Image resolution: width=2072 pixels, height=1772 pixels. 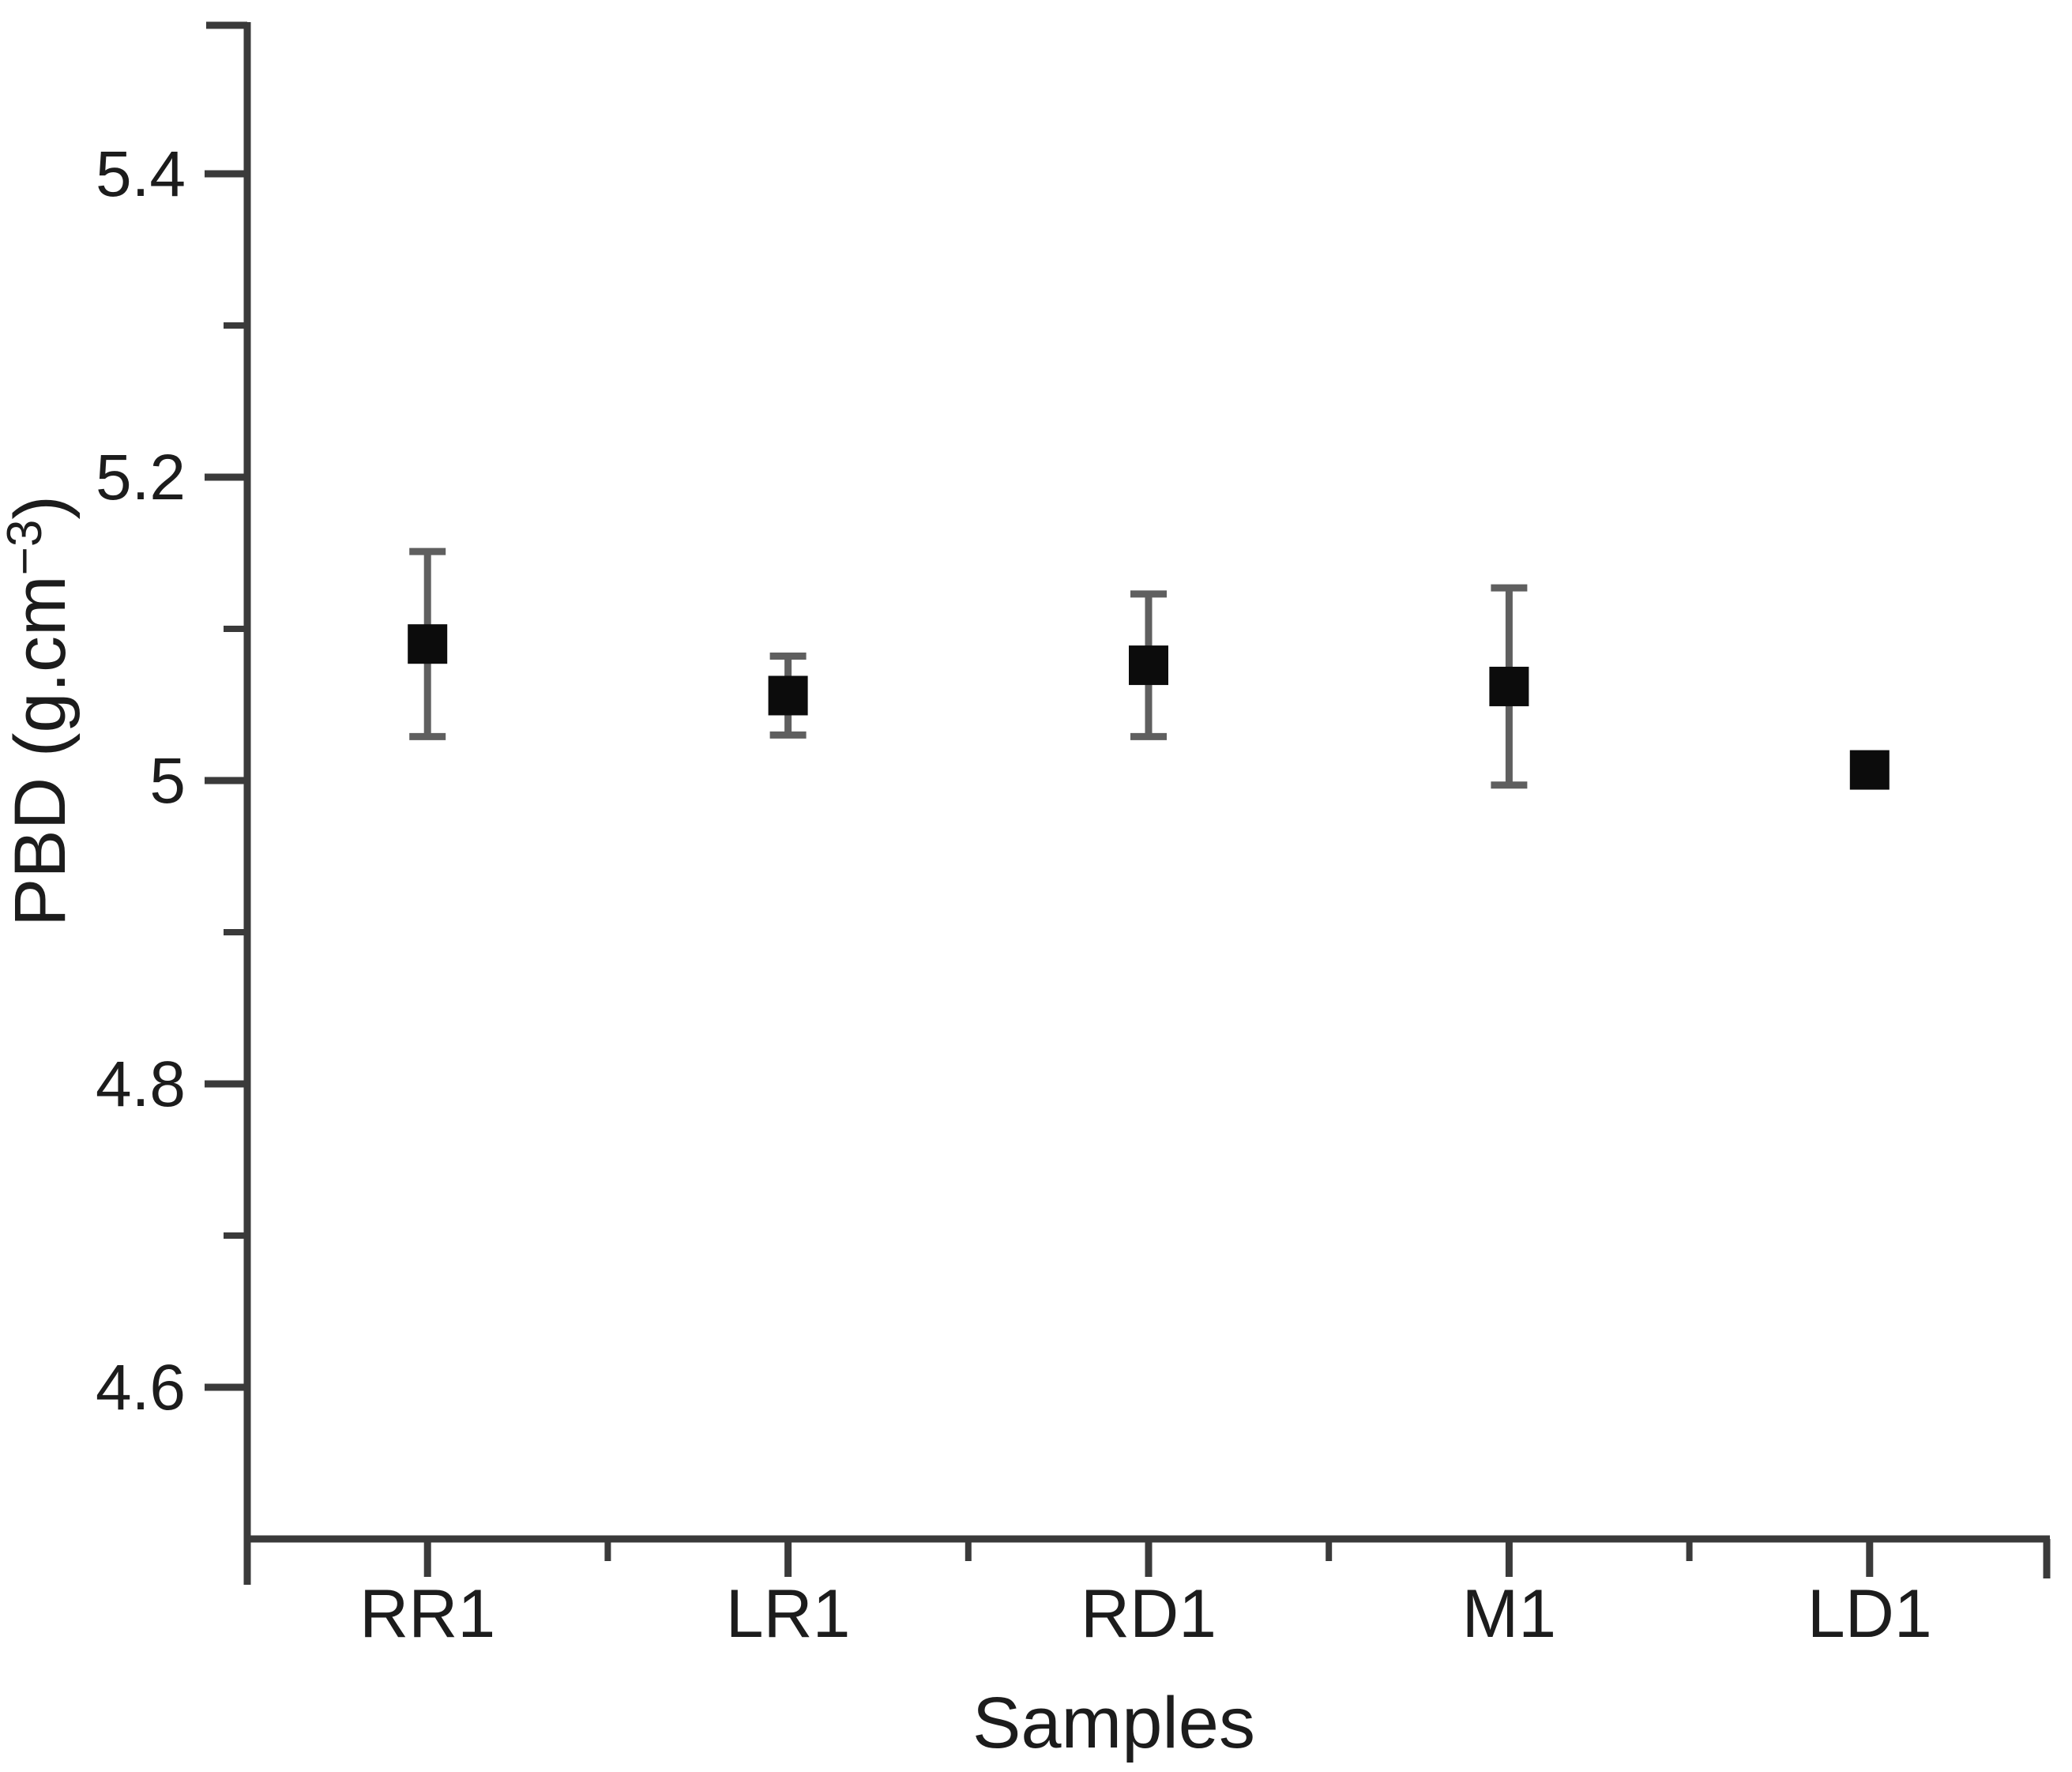 I want to click on x-tick-label: LD1, so click(x=1870, y=1614).